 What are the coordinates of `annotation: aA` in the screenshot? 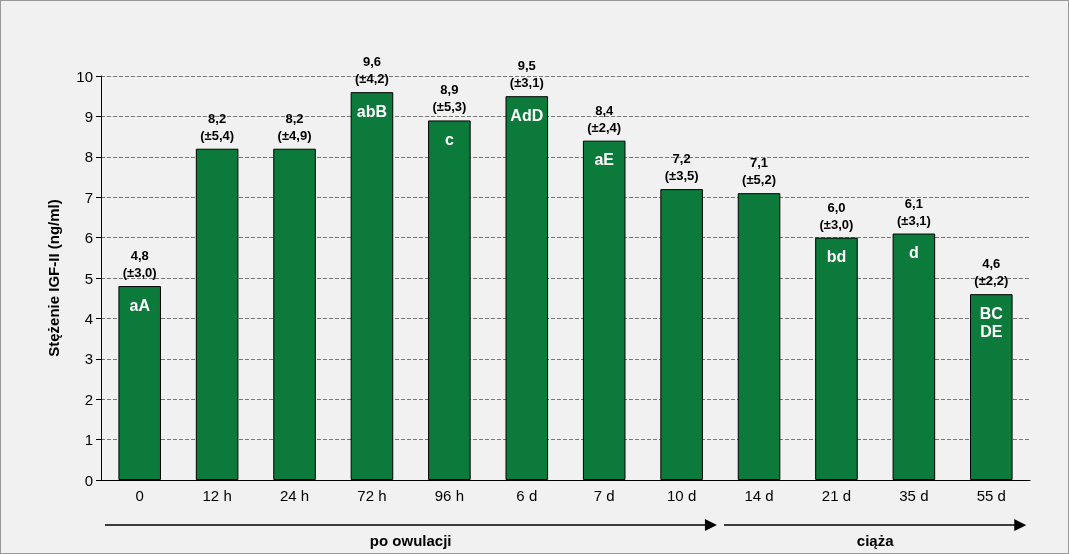 It's located at (140, 305).